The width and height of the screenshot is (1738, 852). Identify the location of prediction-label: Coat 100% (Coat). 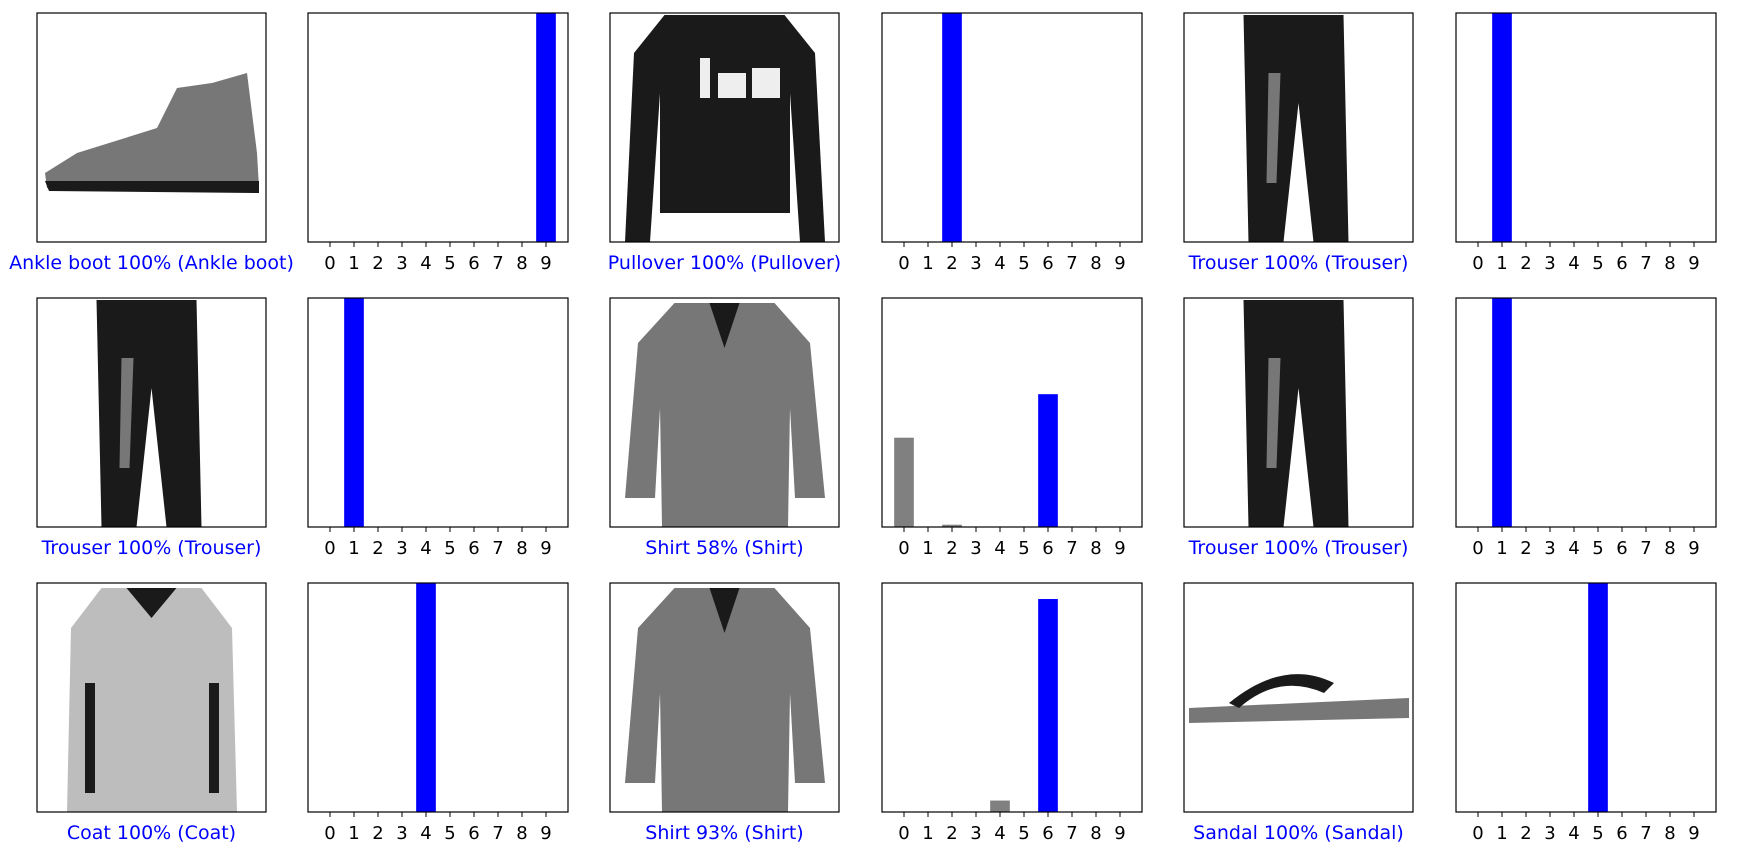
(151, 833).